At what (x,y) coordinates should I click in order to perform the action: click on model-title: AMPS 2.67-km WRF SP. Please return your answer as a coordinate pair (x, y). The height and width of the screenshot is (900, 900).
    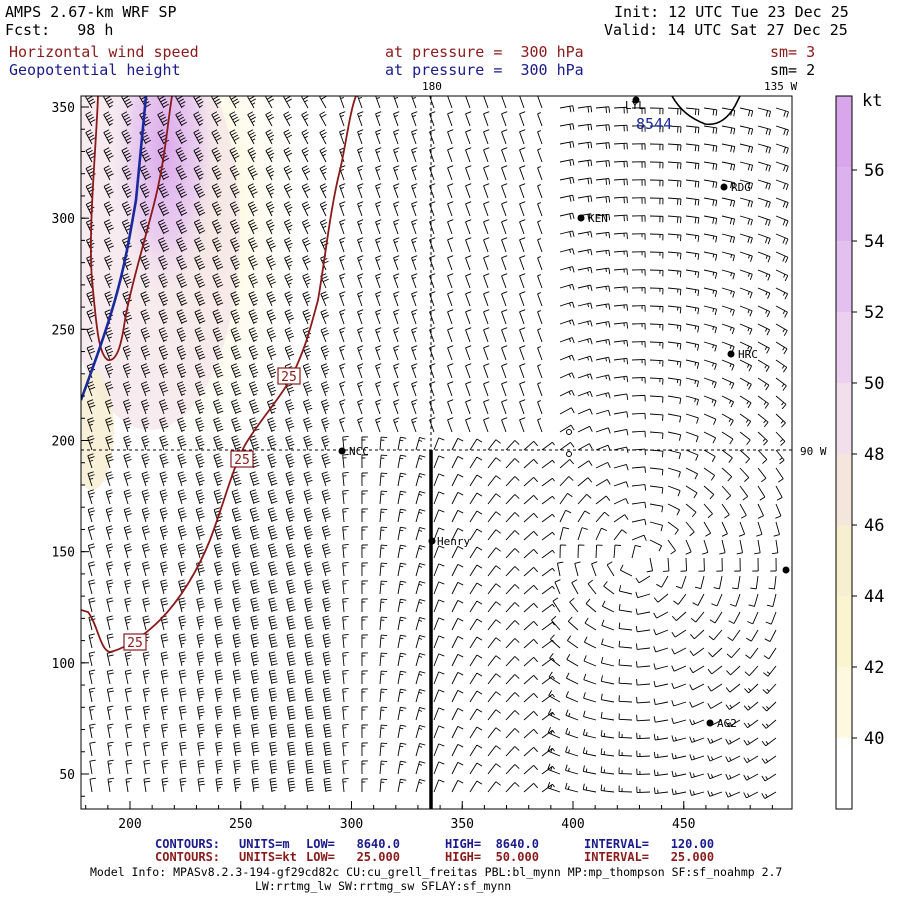
    Looking at the image, I should click on (91, 12).